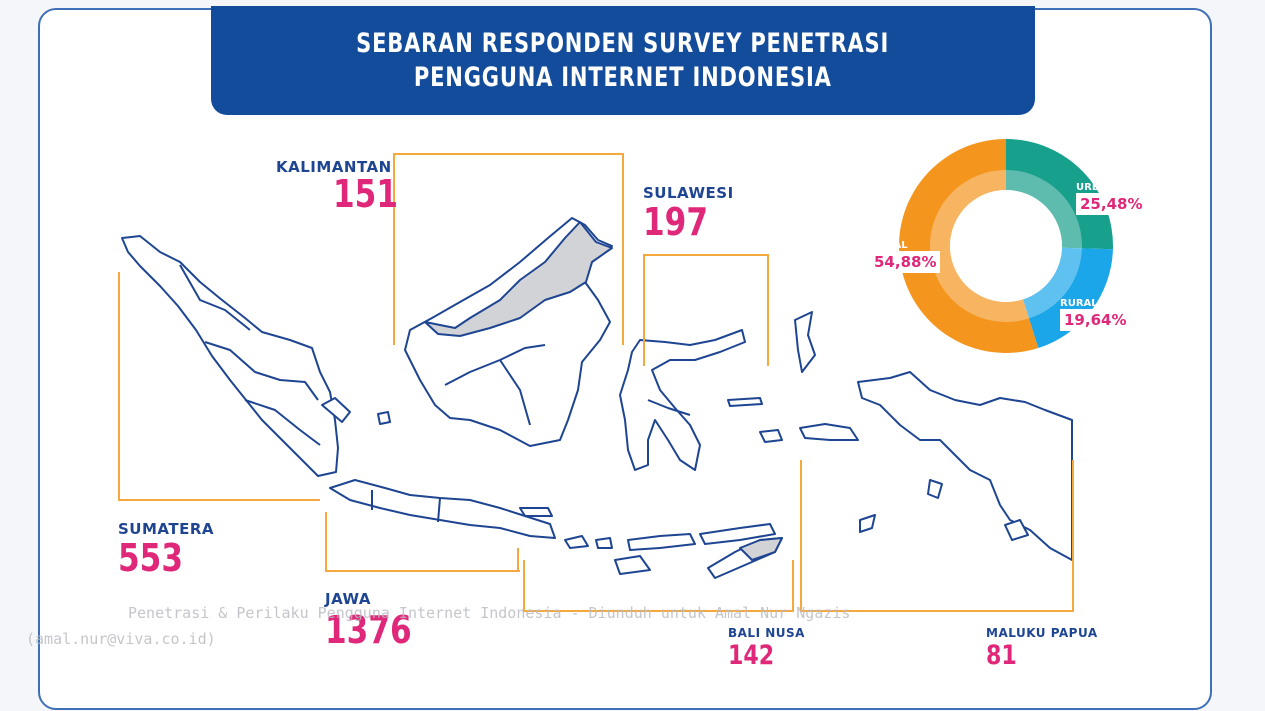  I want to click on kalimantan-value: 151, so click(366, 194).